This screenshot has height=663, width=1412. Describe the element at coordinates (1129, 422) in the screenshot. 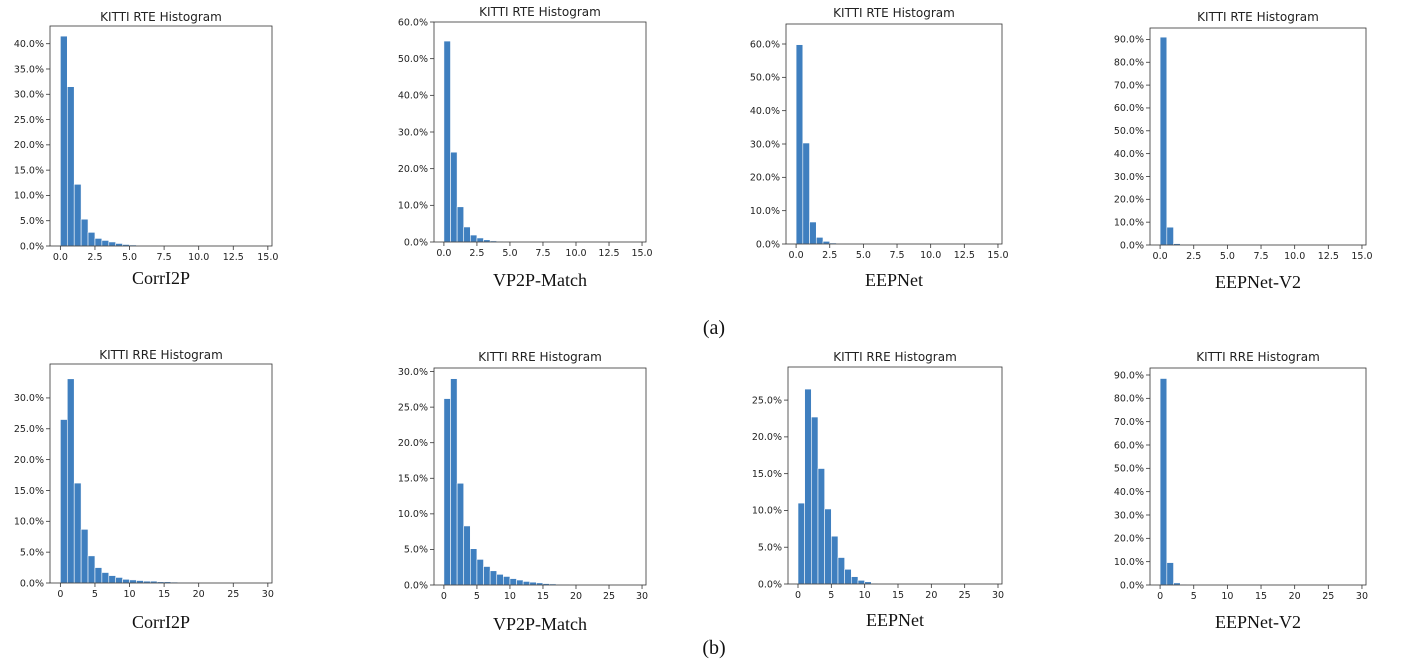

I see `y-tick-label: 70.0%` at that location.